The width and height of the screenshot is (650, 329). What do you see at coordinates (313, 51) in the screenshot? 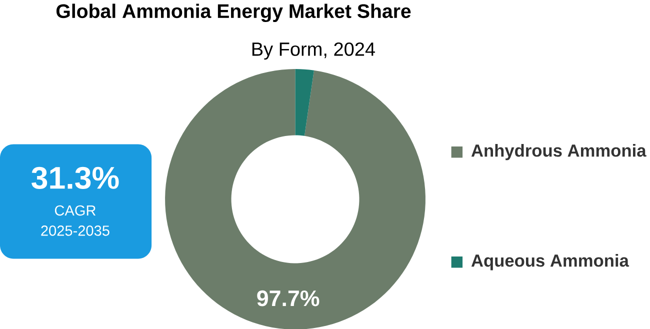
I see `chart-subtitle: By Form, 2024` at bounding box center [313, 51].